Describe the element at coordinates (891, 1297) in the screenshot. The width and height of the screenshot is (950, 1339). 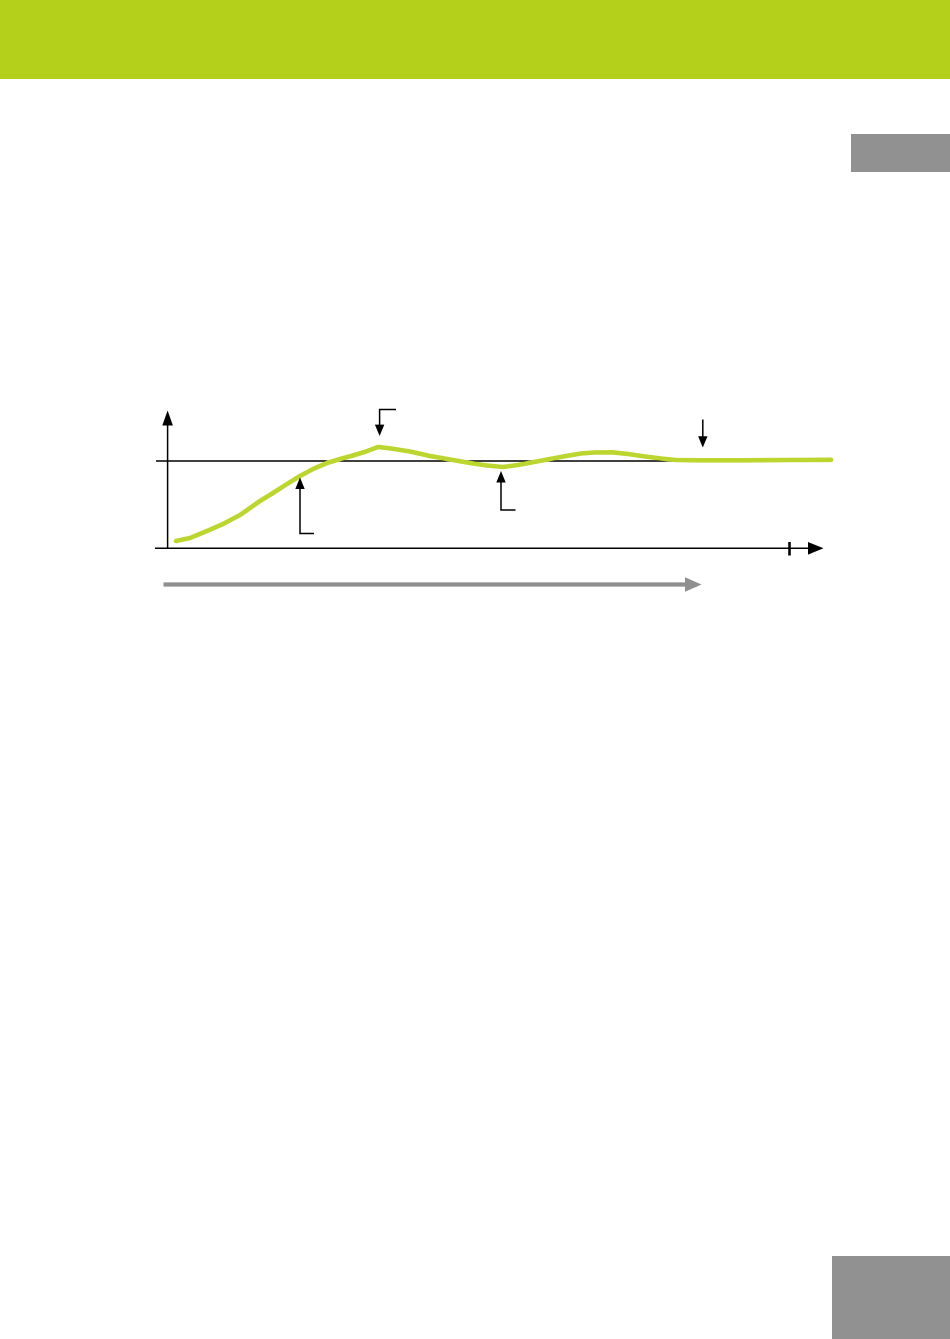
I see `page-corner-marker` at that location.